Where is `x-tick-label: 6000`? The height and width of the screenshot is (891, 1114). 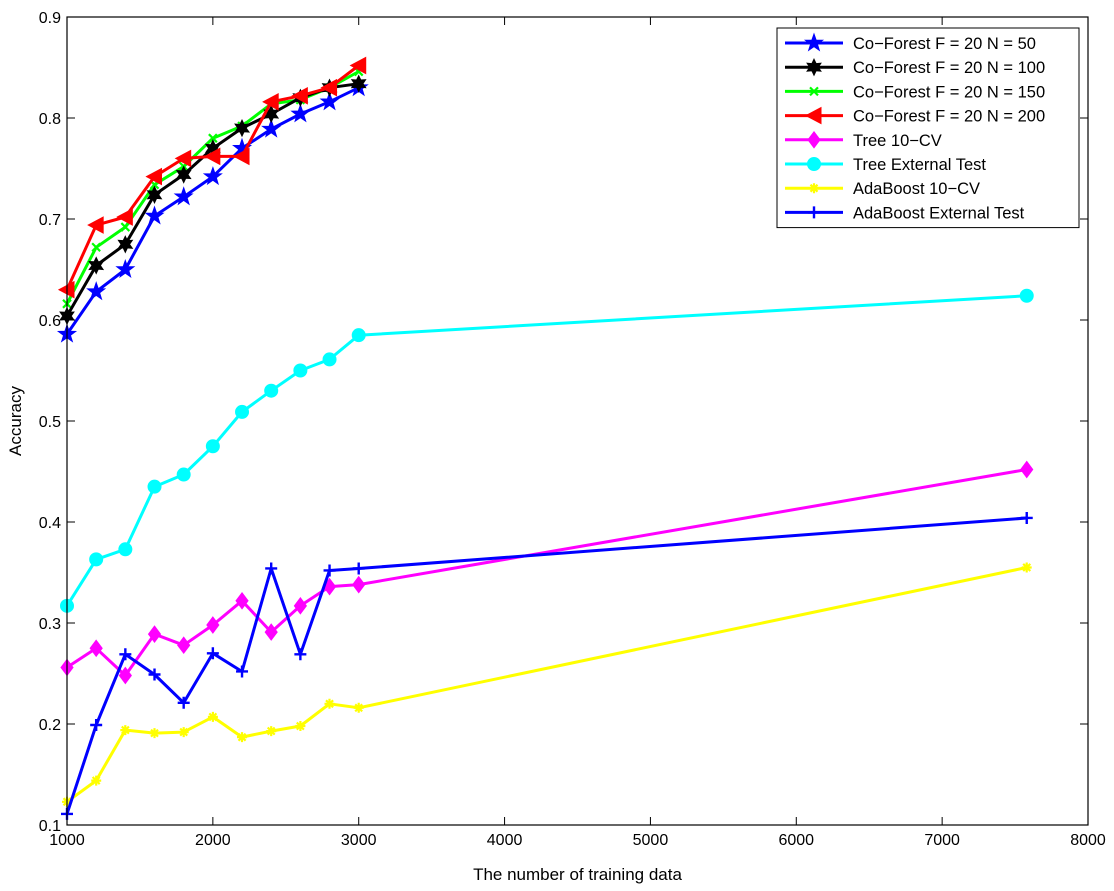 x-tick-label: 6000 is located at coordinates (796, 840).